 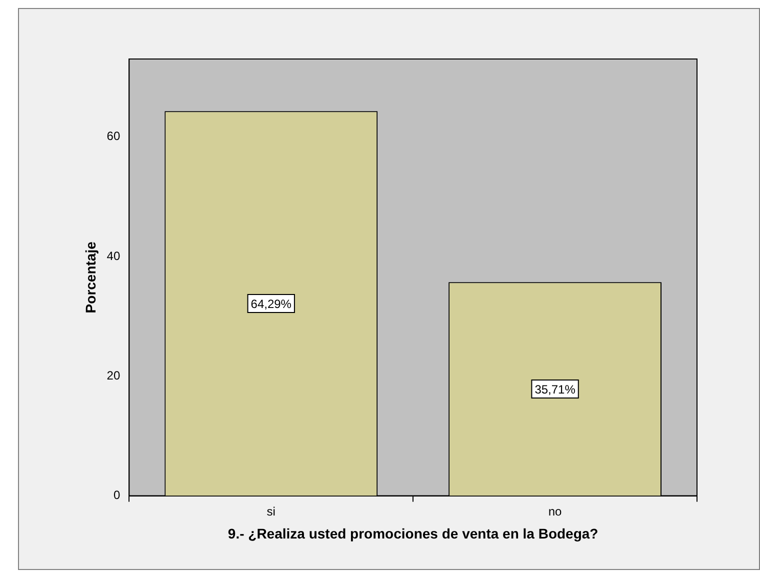 I want to click on y-axis-title: Porcentaje, so click(x=90, y=277).